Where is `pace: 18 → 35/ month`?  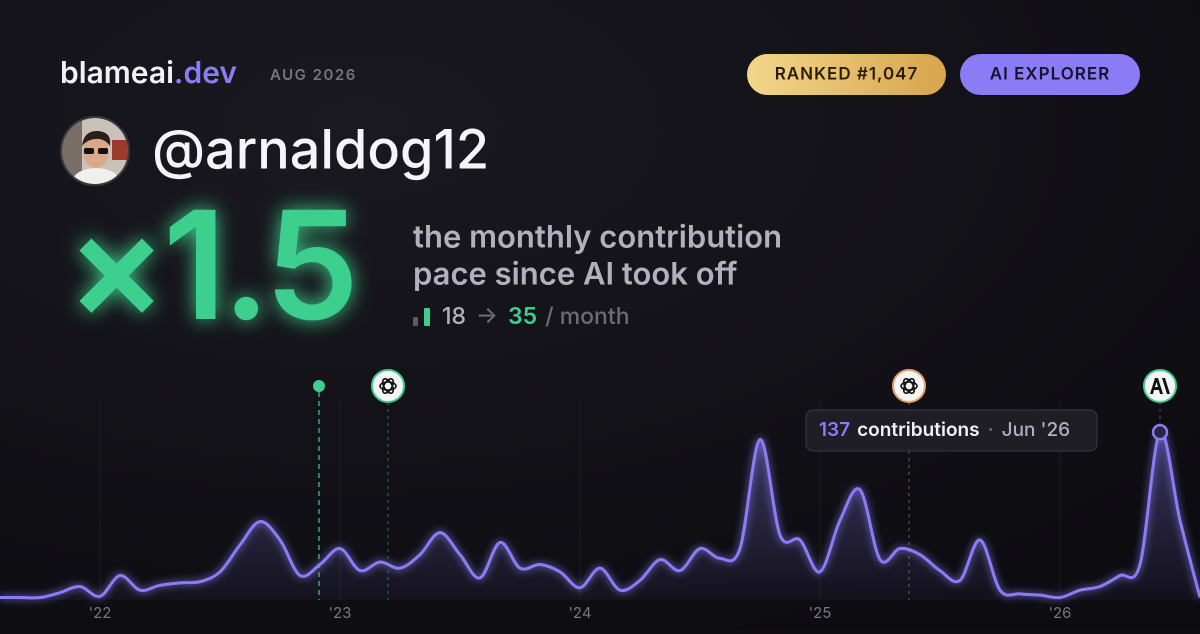
pace: 18 → 35/ month is located at coordinates (536, 316).